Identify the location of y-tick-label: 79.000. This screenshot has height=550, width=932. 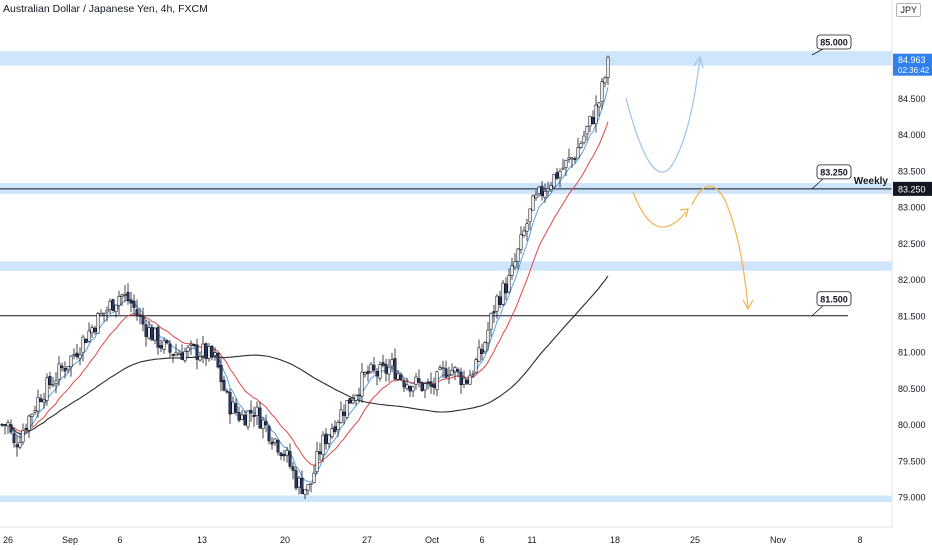
(912, 498).